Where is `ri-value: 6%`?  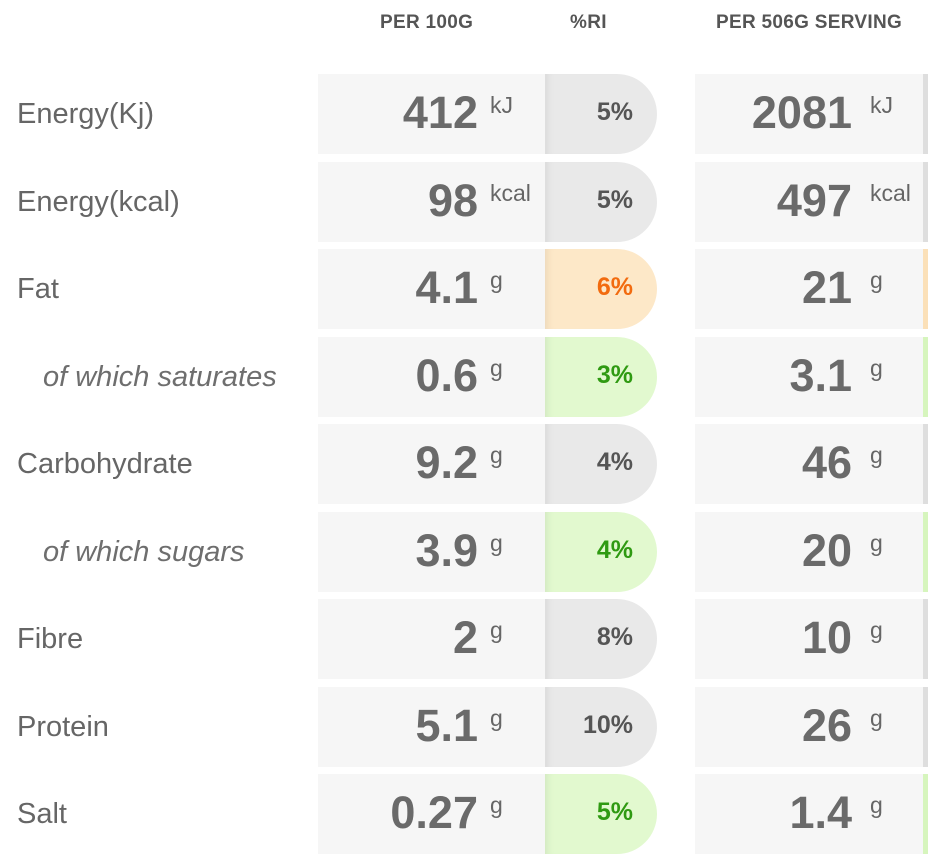
ri-value: 6% is located at coordinates (614, 287).